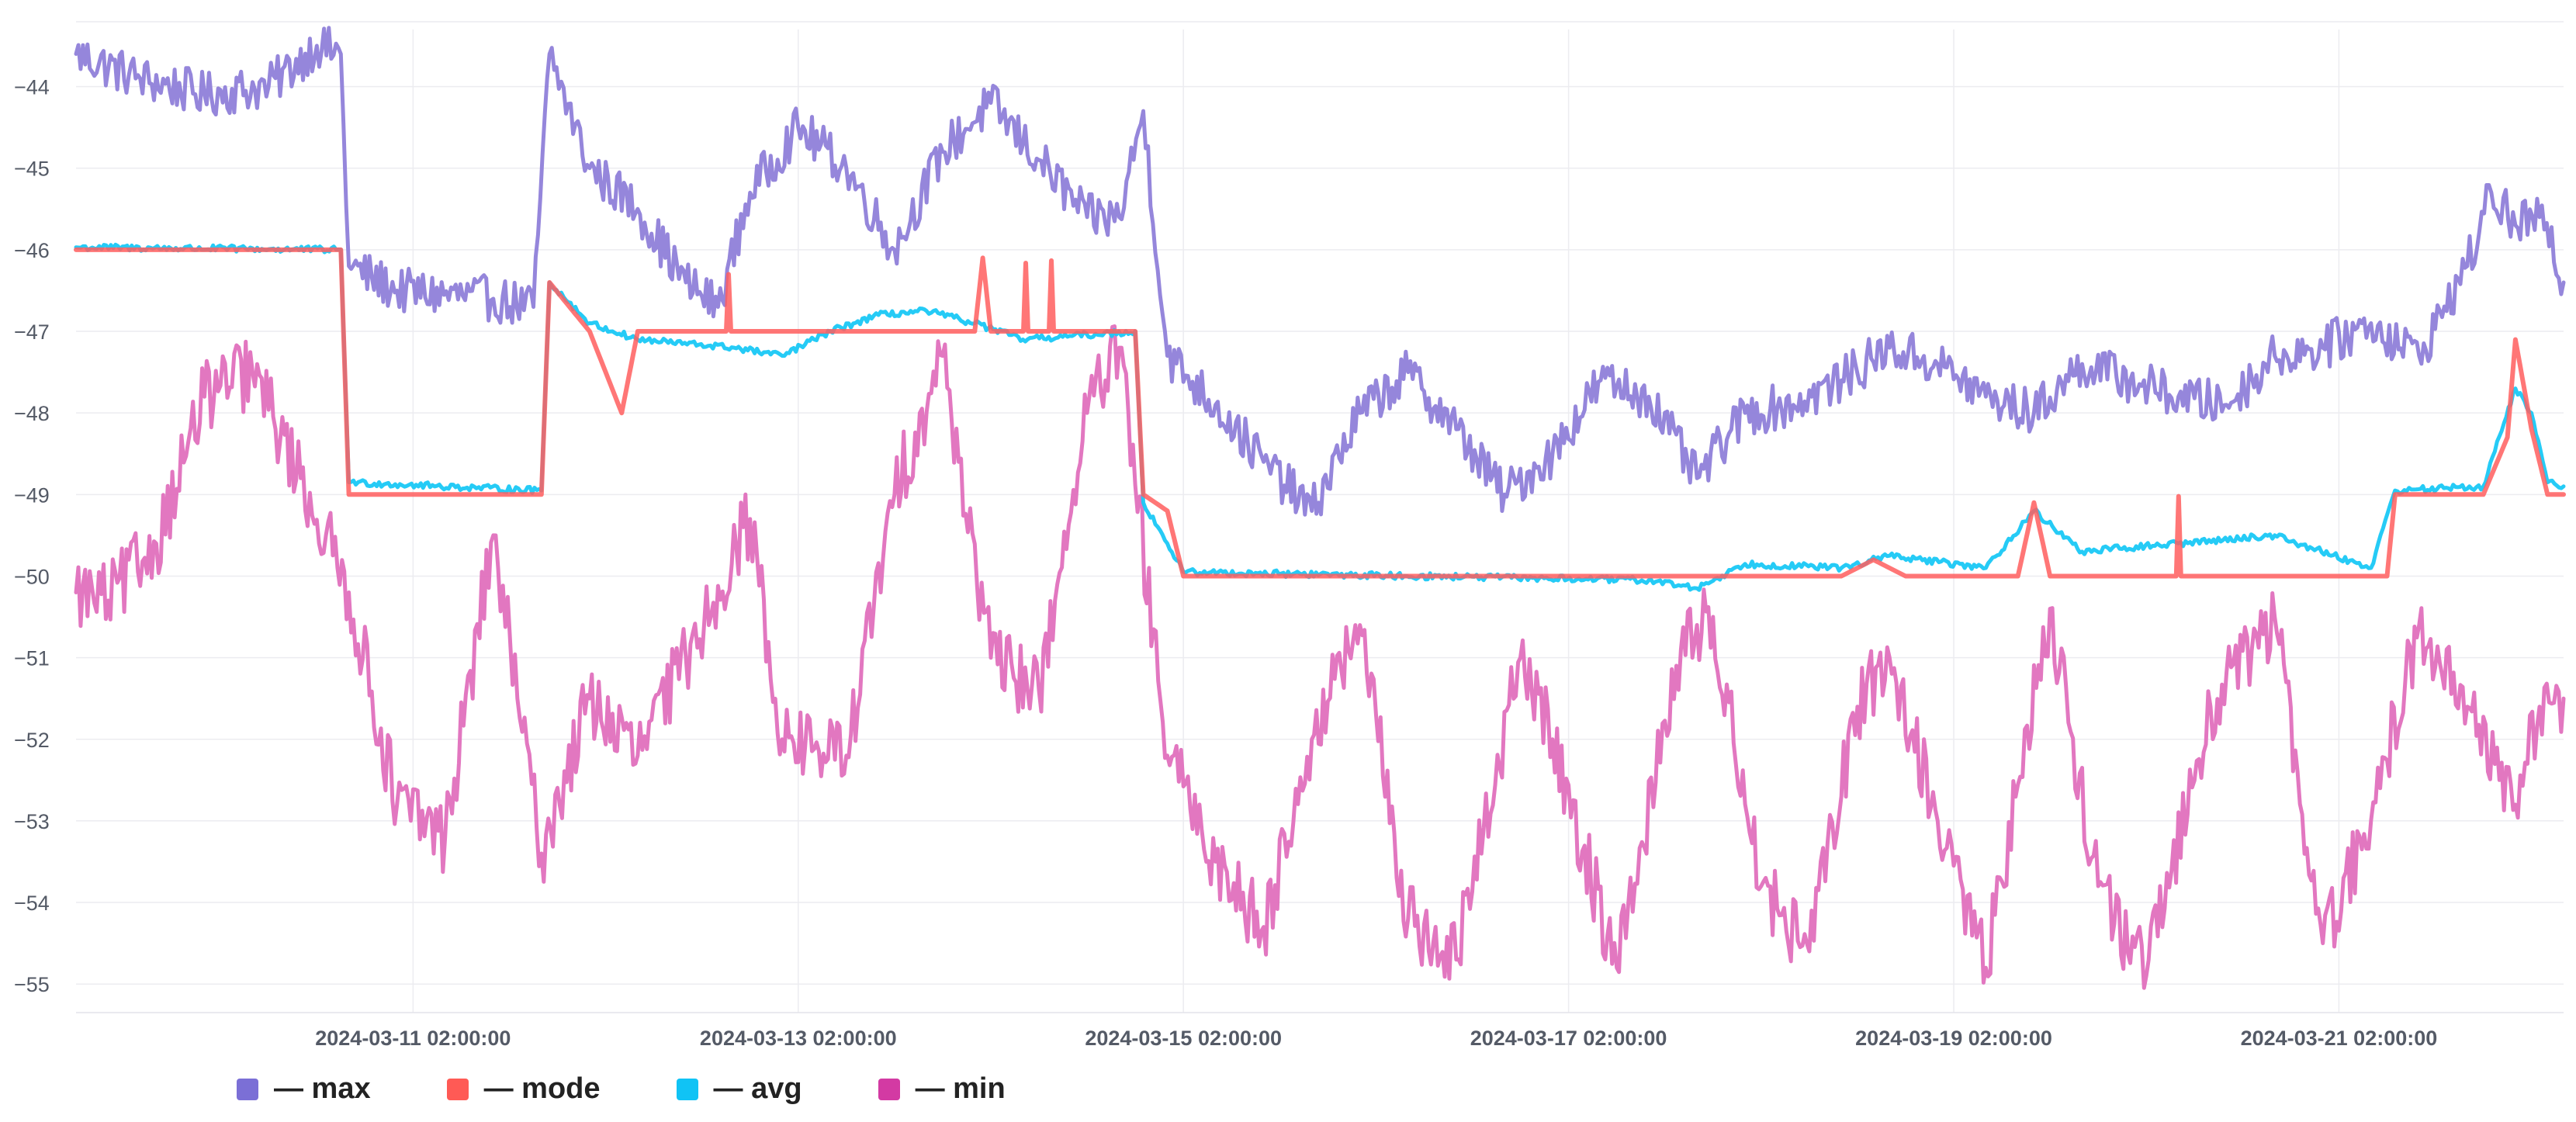 The image size is (2576, 1122). I want to click on chart-legend: — max — mode — avg — min, so click(659, 1089).